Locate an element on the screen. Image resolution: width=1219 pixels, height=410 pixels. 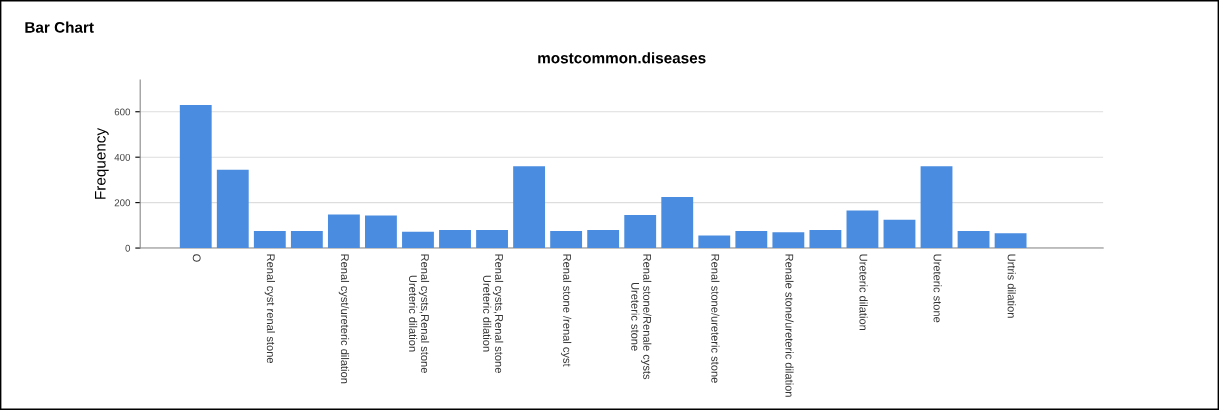
y-axis-title: Frequency is located at coordinates (102, 163).